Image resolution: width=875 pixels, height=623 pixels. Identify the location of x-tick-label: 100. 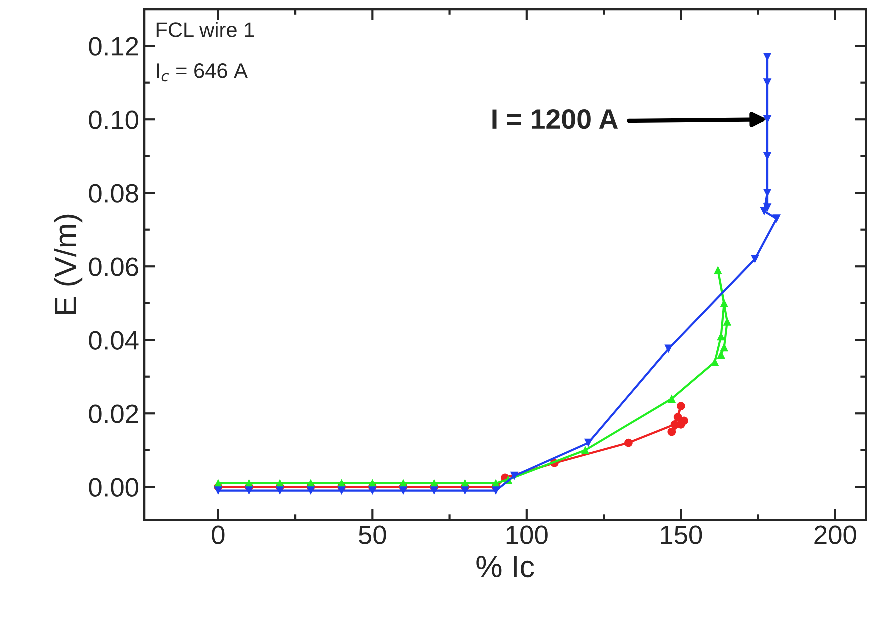
(527, 535).